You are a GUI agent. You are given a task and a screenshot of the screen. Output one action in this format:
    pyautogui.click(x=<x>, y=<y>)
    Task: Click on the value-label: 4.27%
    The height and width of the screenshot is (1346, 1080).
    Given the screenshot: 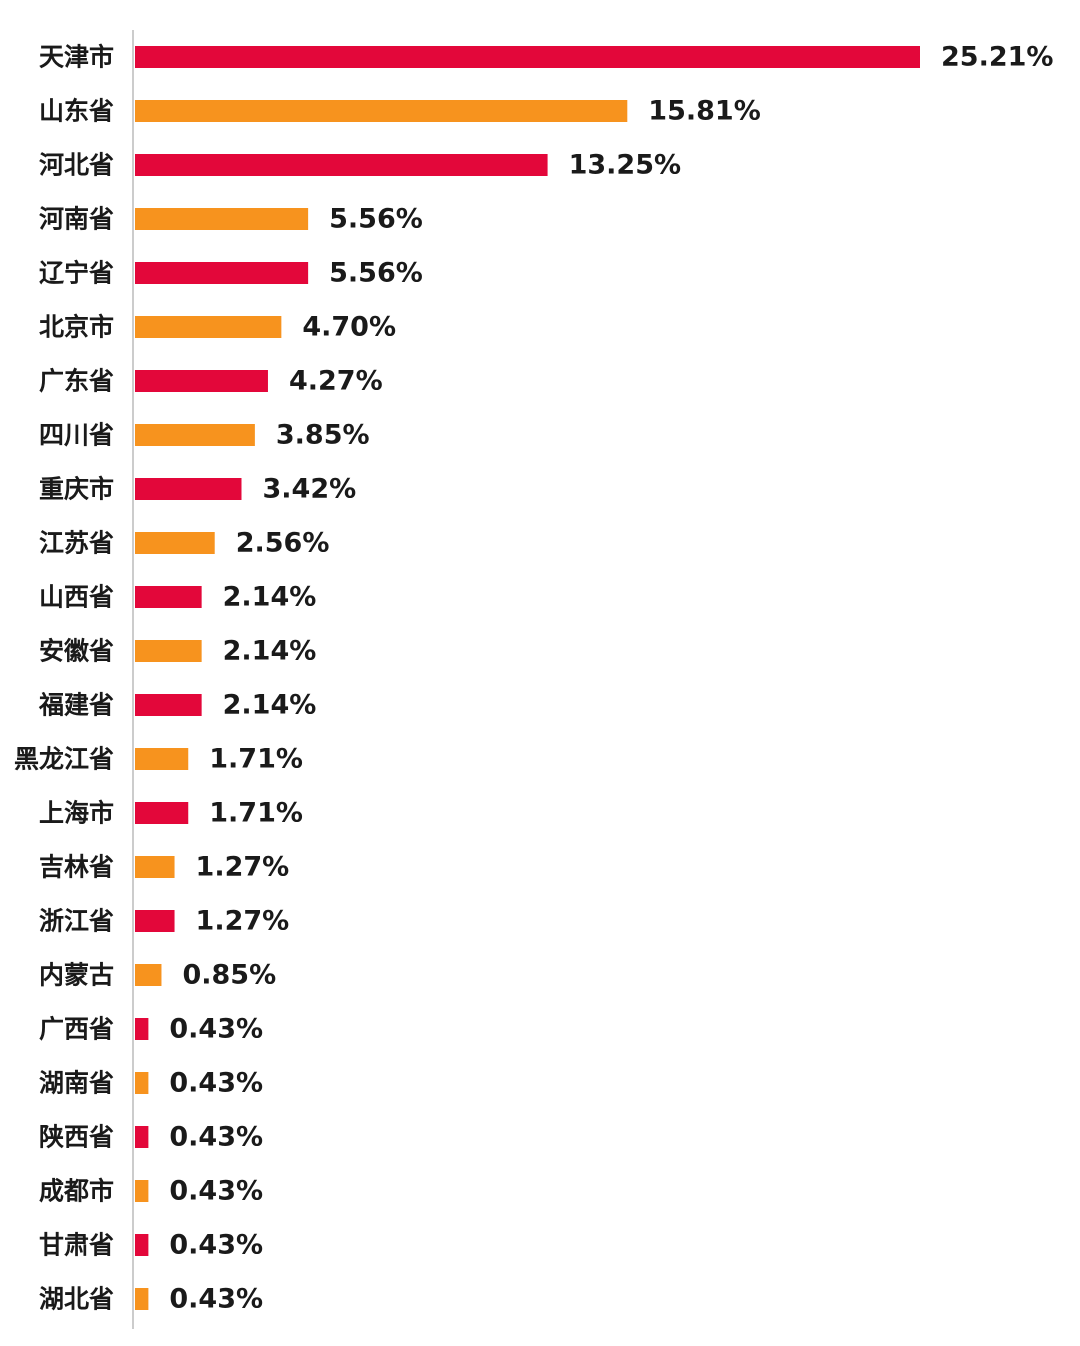 What is the action you would take?
    pyautogui.click(x=336, y=381)
    